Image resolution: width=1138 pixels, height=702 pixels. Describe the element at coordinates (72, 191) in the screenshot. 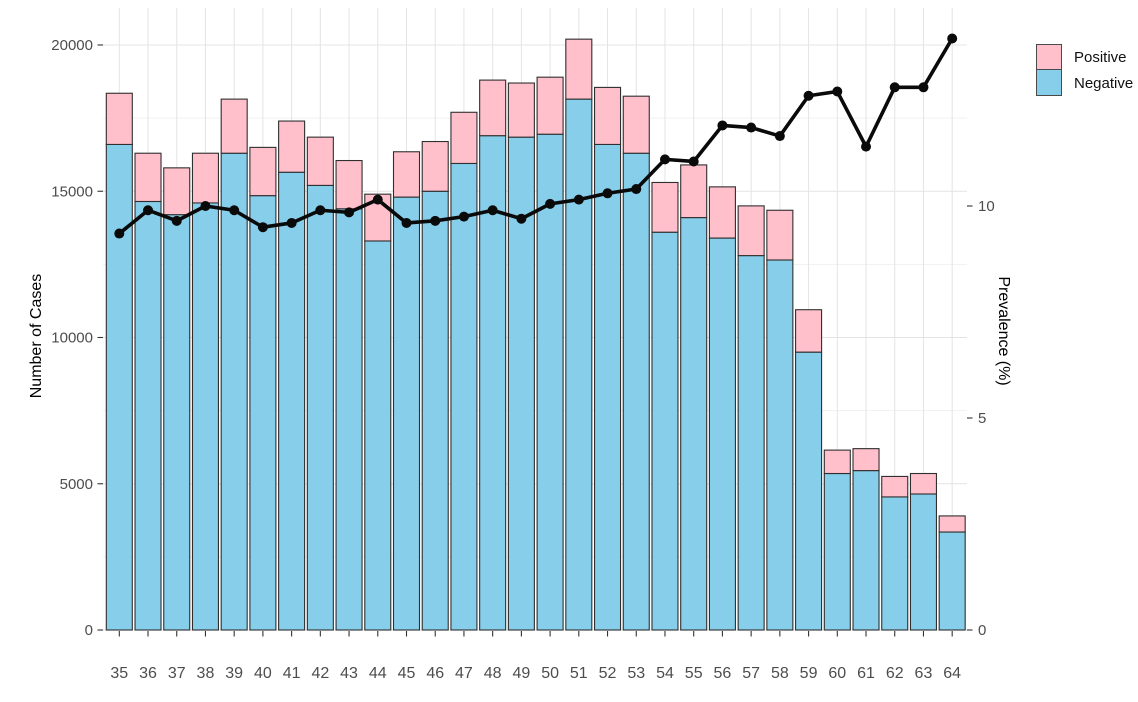

I see `left-axis-tick-label: 15000` at that location.